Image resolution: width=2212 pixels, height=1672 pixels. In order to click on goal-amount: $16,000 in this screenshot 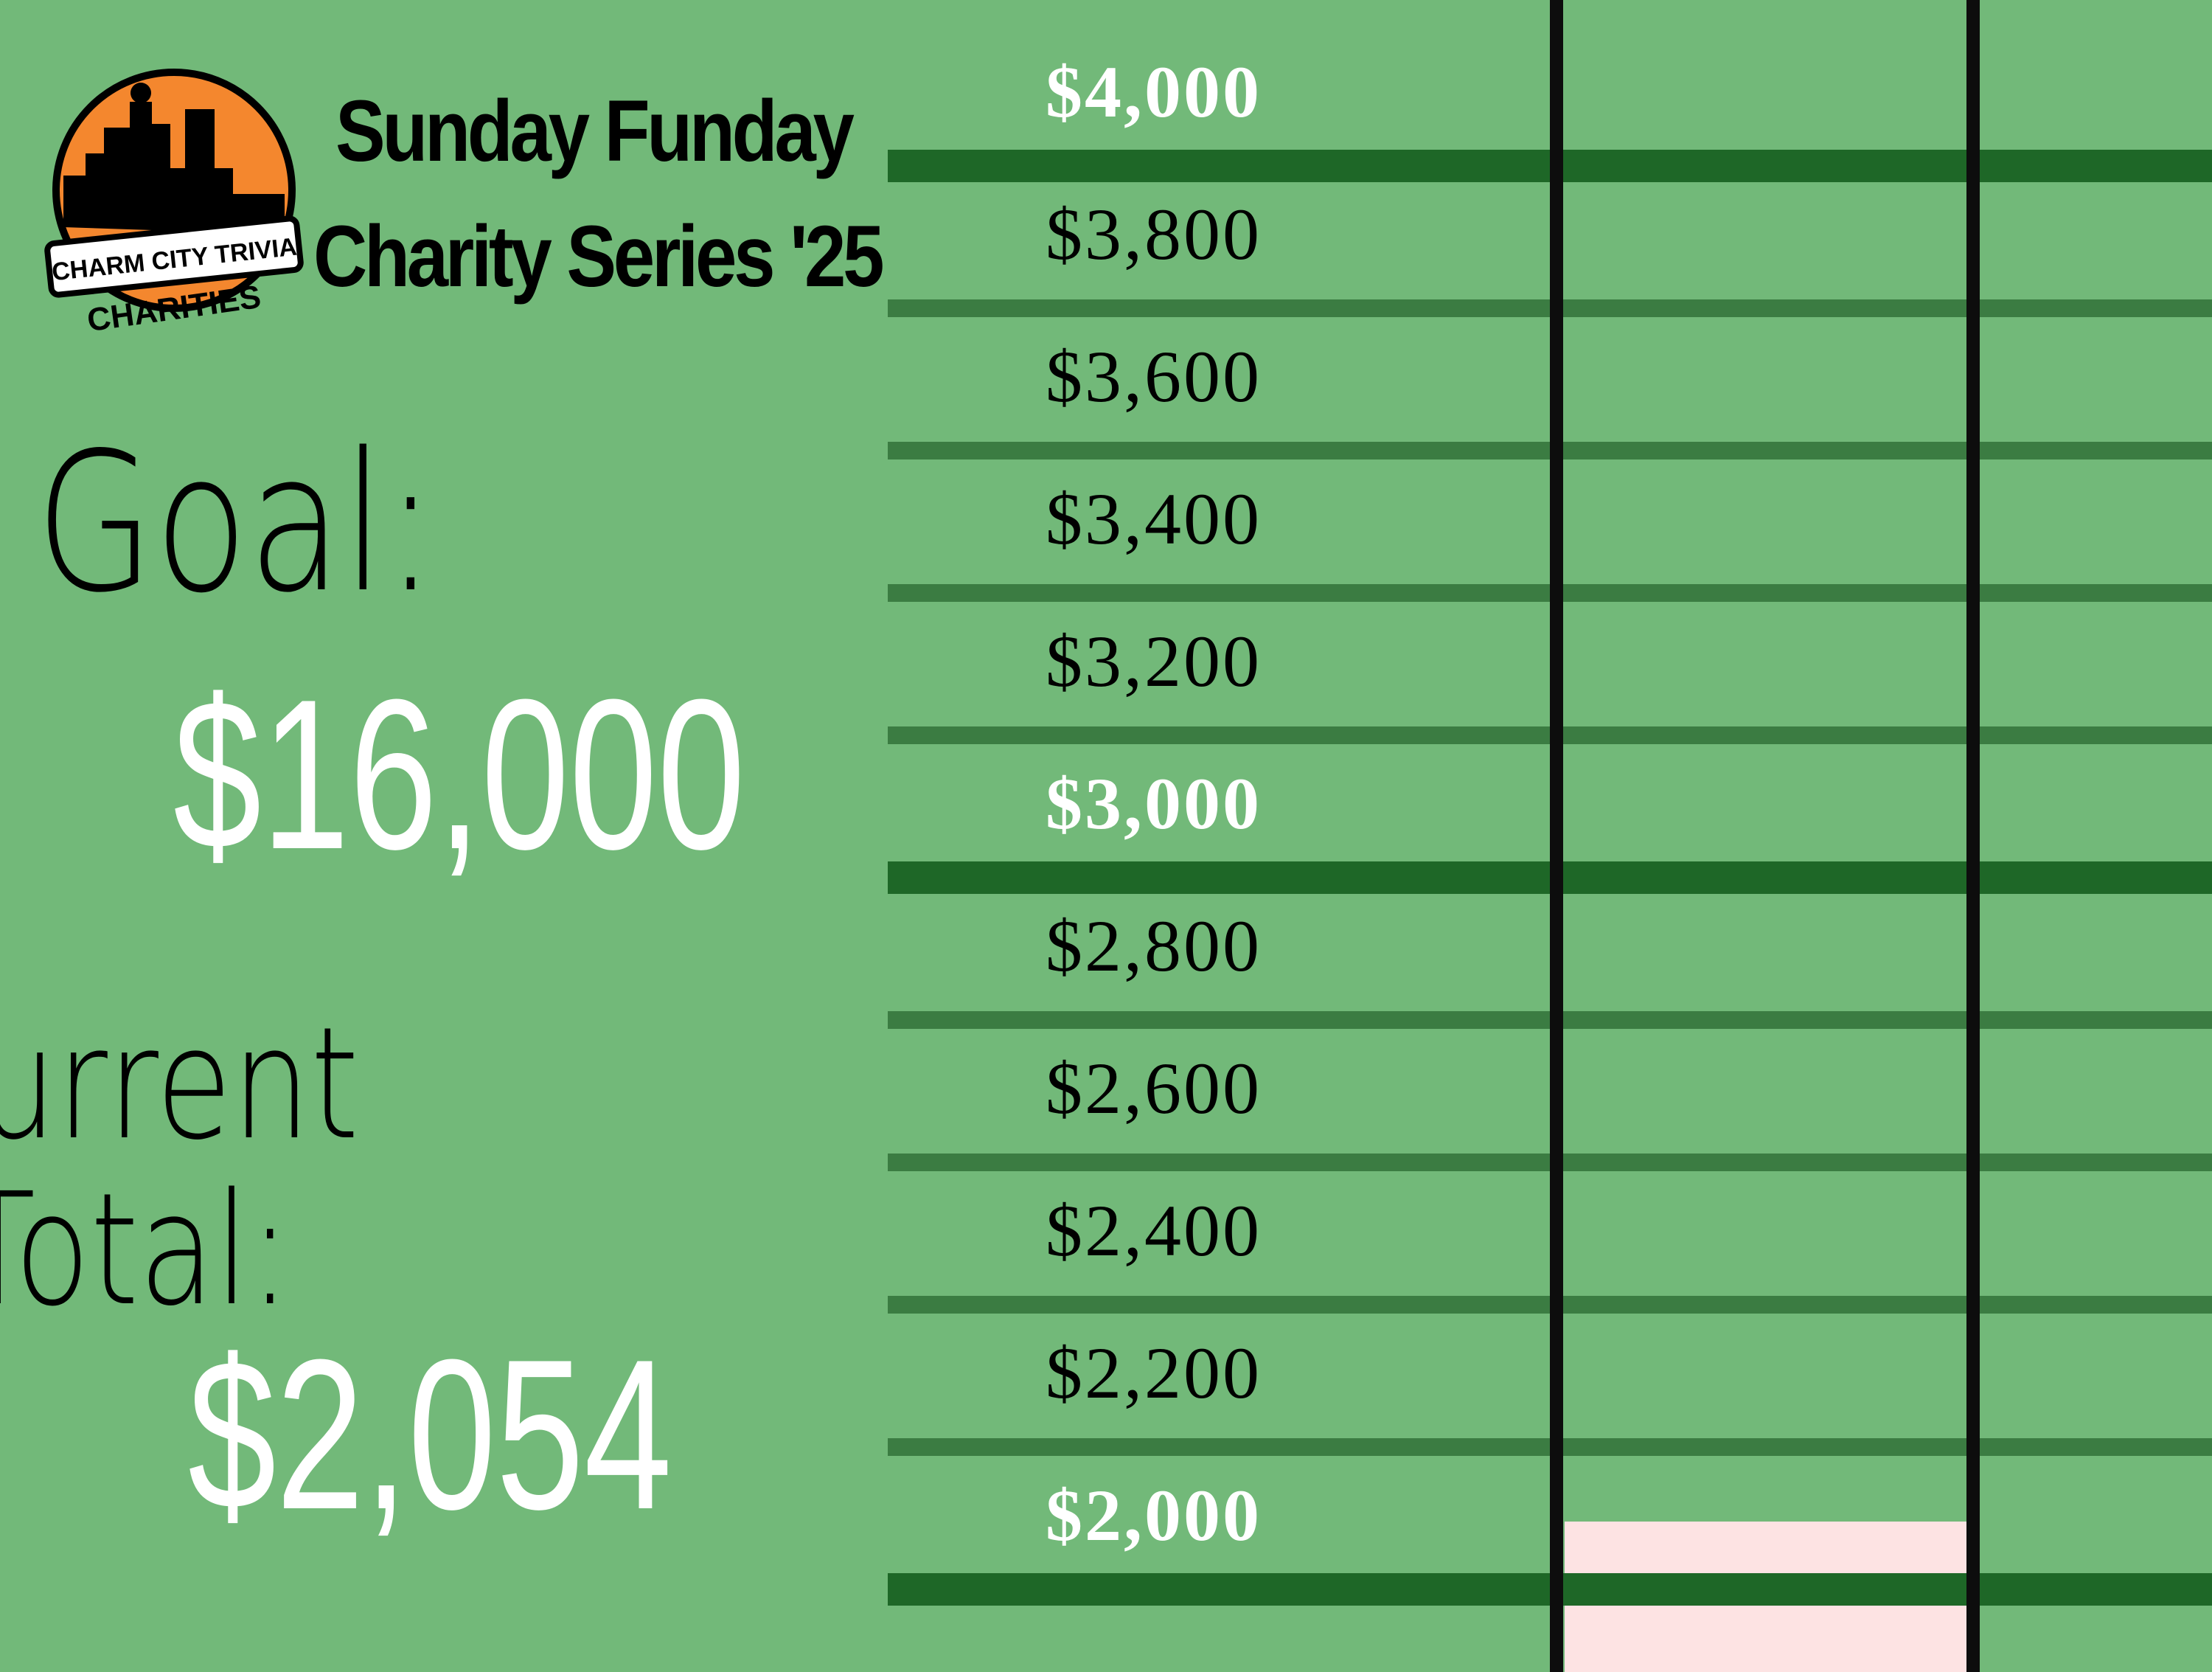, I will do `click(459, 774)`.